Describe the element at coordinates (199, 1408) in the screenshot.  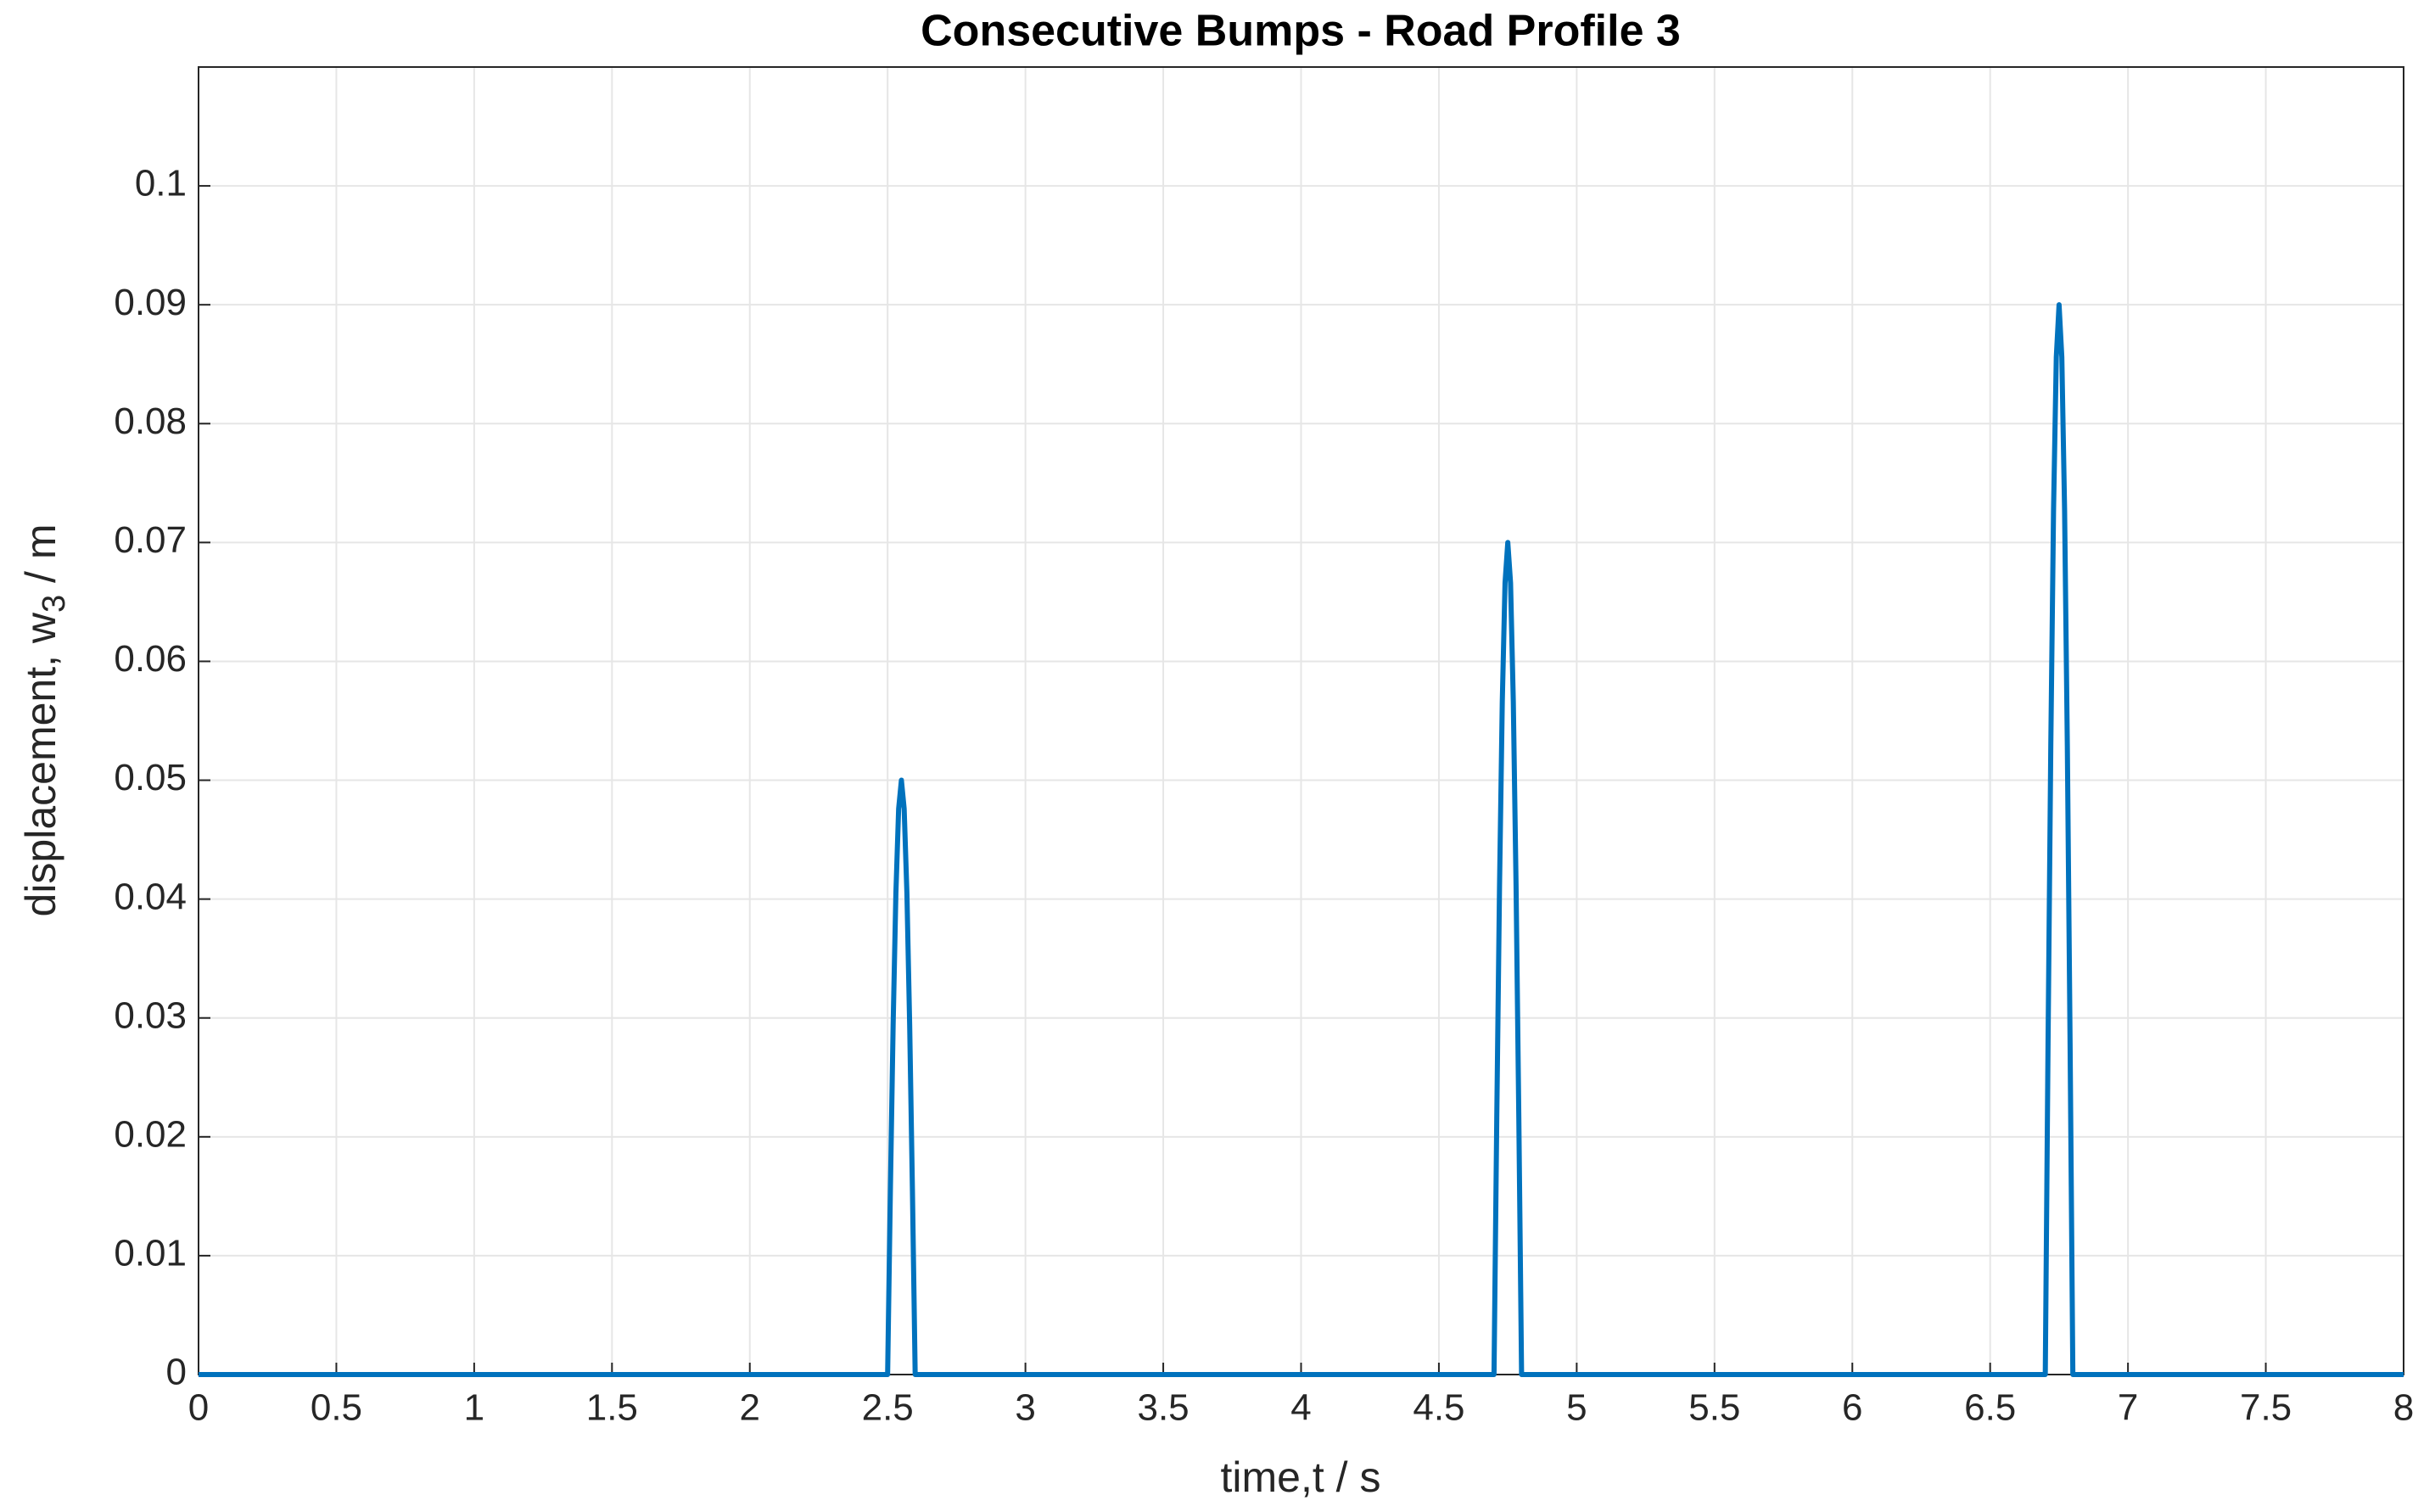
I see `x-tick-label: 0` at that location.